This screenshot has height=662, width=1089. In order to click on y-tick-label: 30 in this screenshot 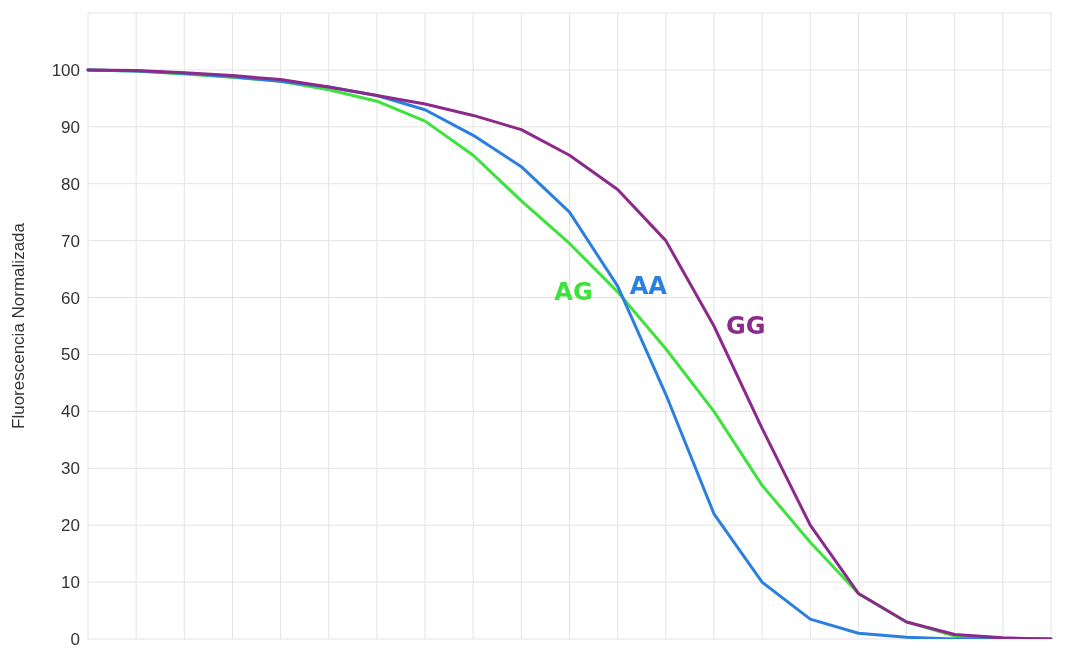, I will do `click(70, 469)`.